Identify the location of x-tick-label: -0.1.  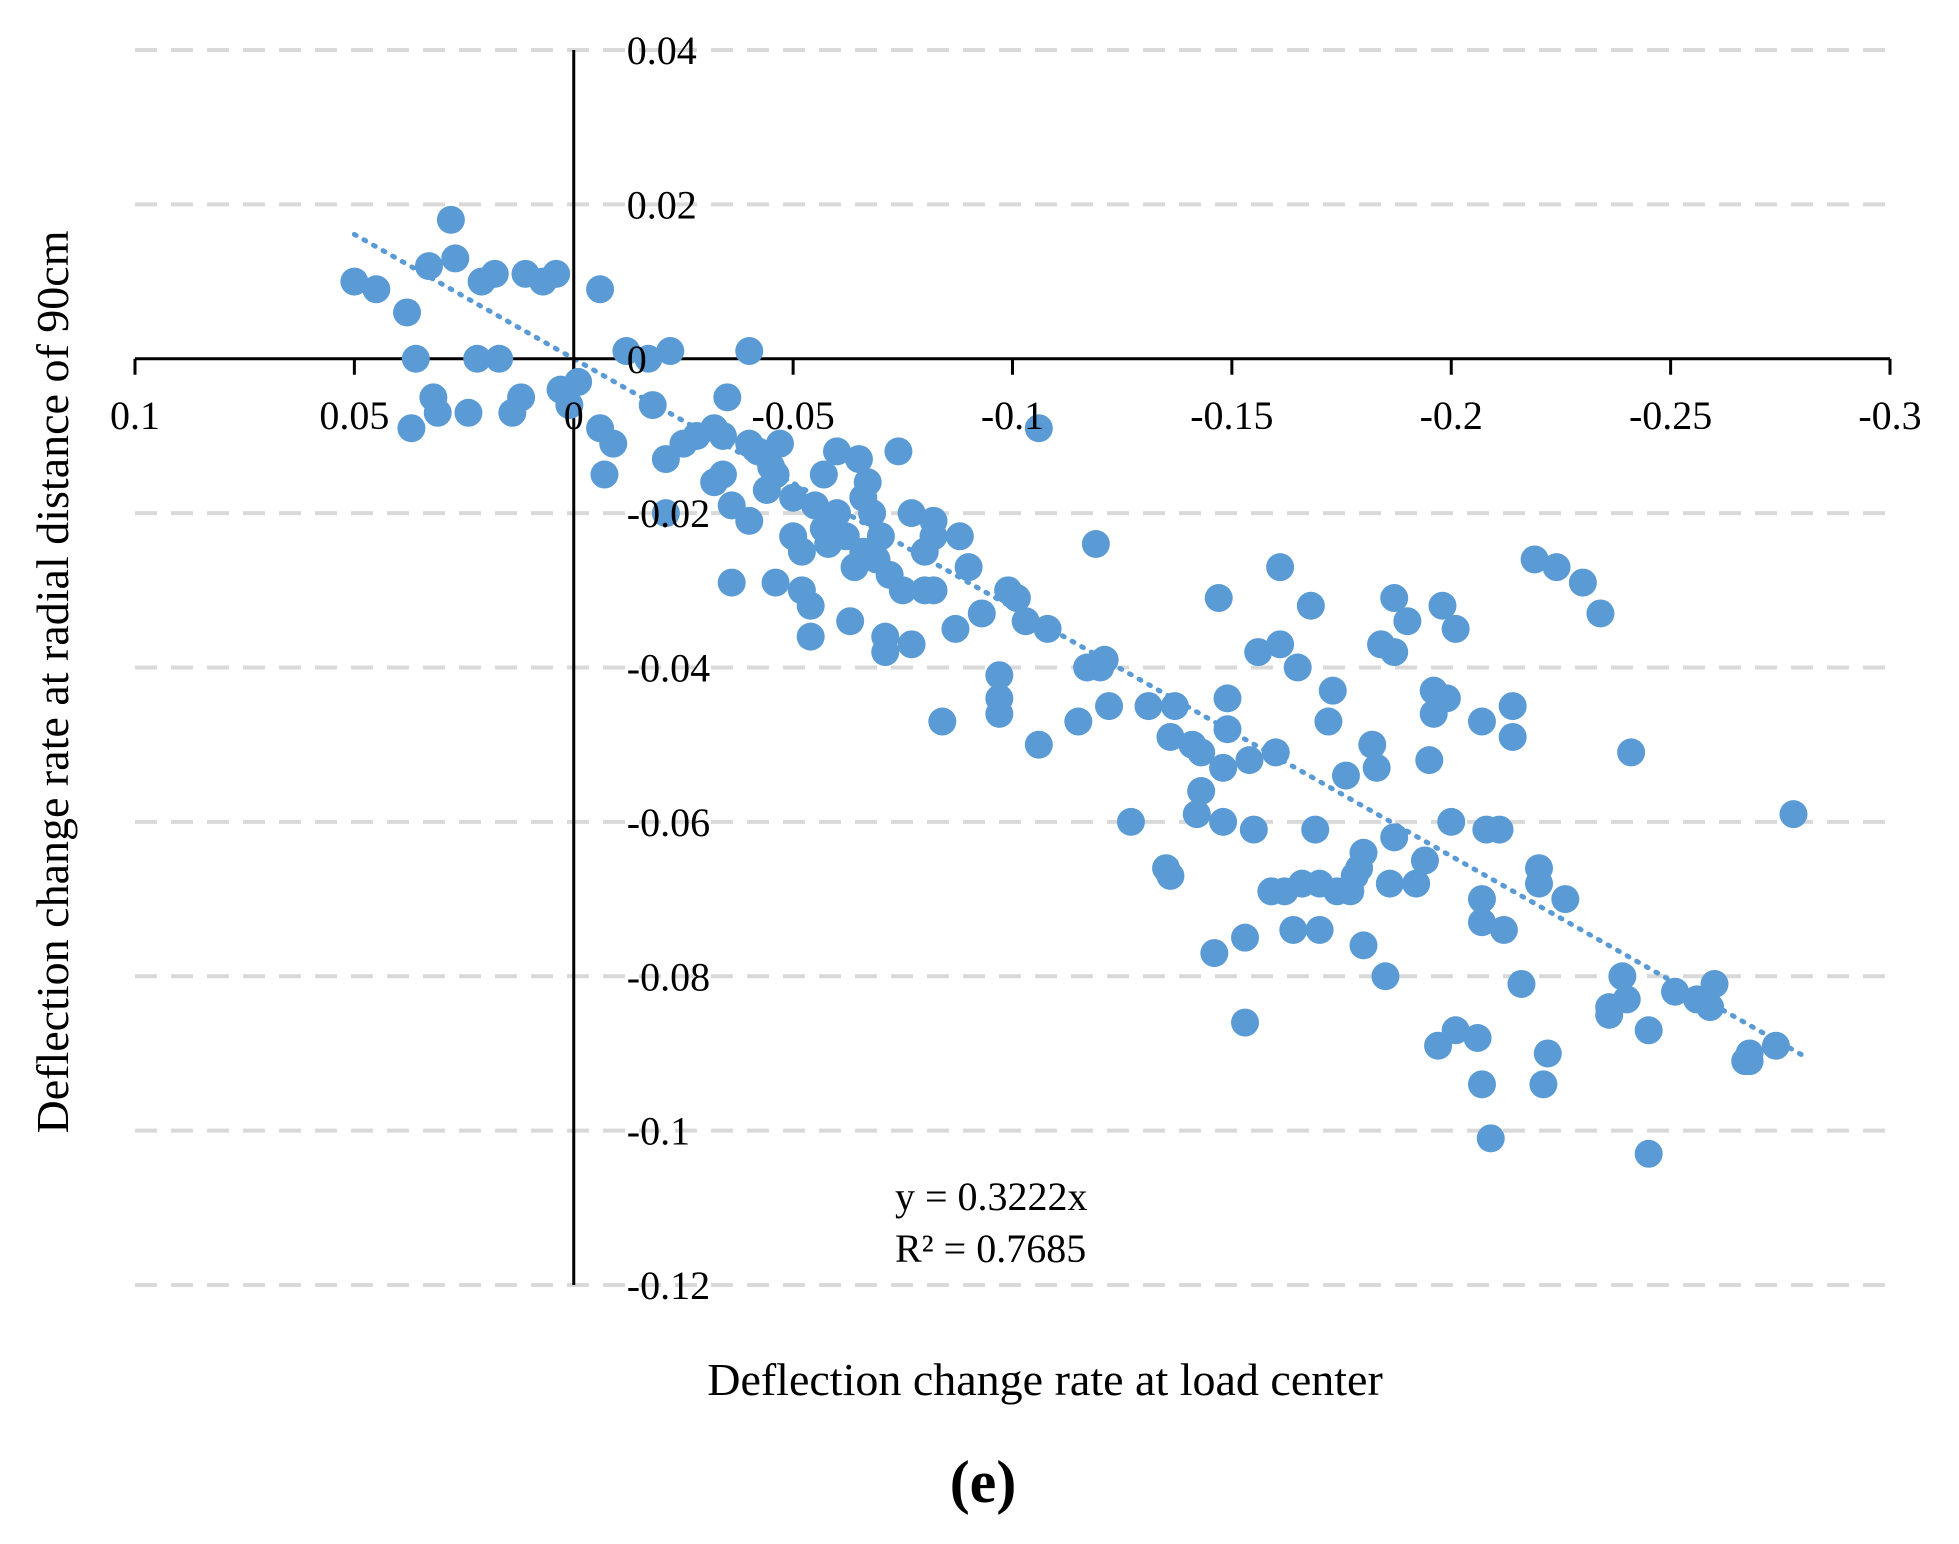
(1012, 415).